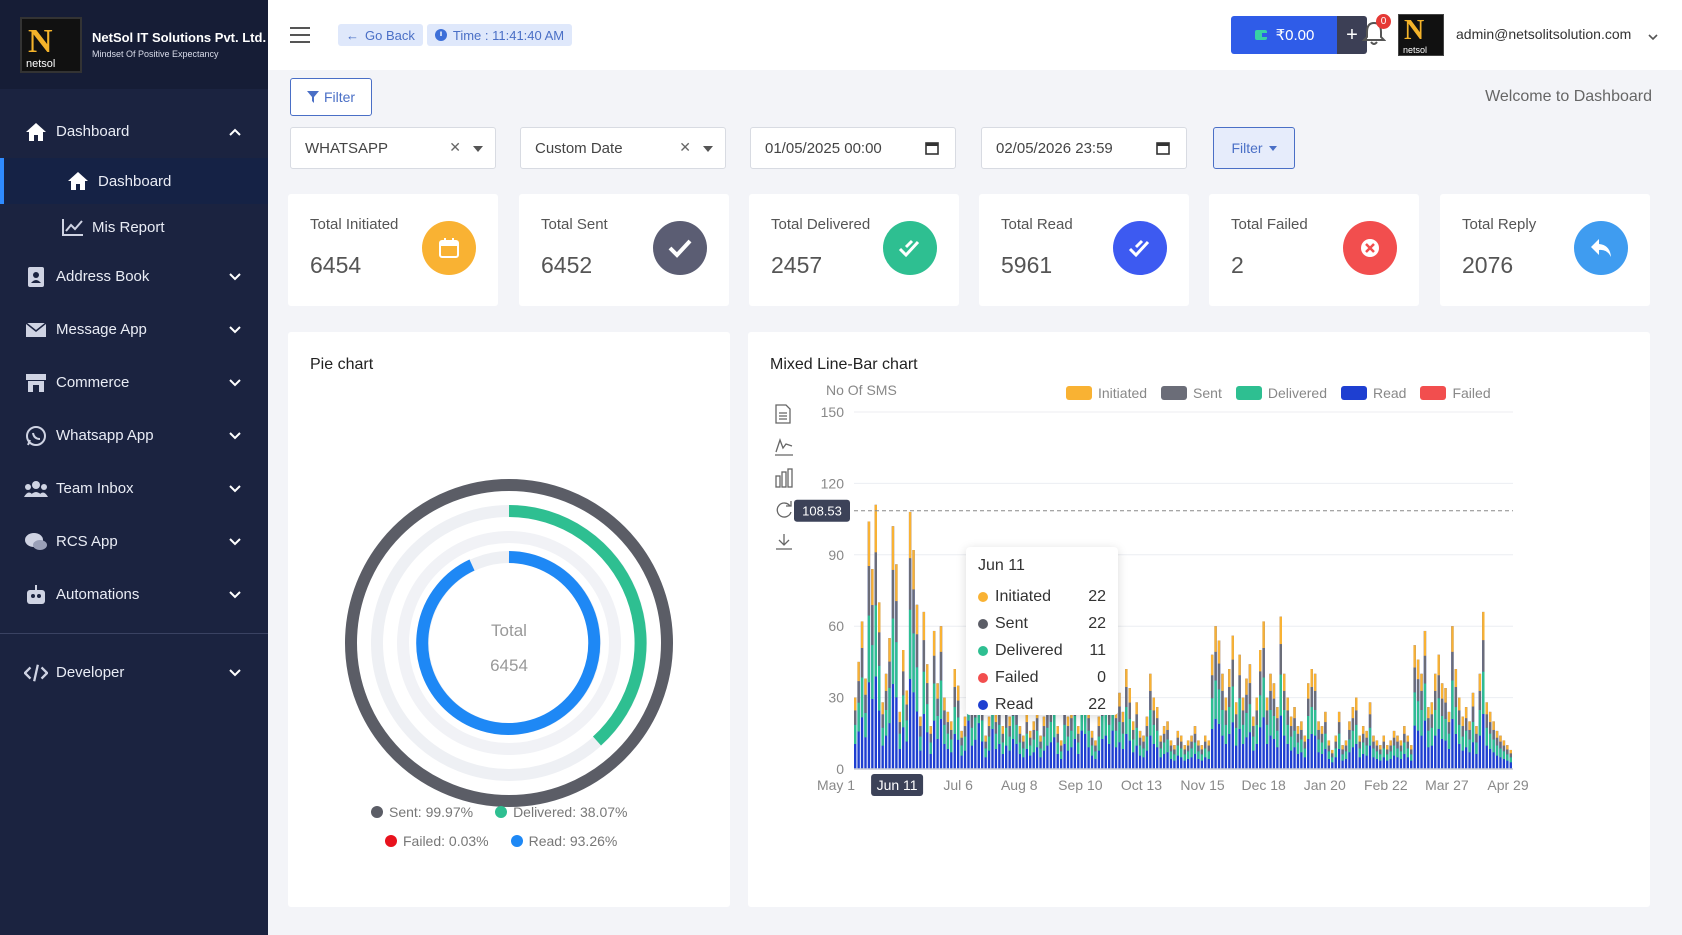 This screenshot has height=935, width=1682. What do you see at coordinates (300, 35) in the screenshot?
I see `menu-toggle-icon` at bounding box center [300, 35].